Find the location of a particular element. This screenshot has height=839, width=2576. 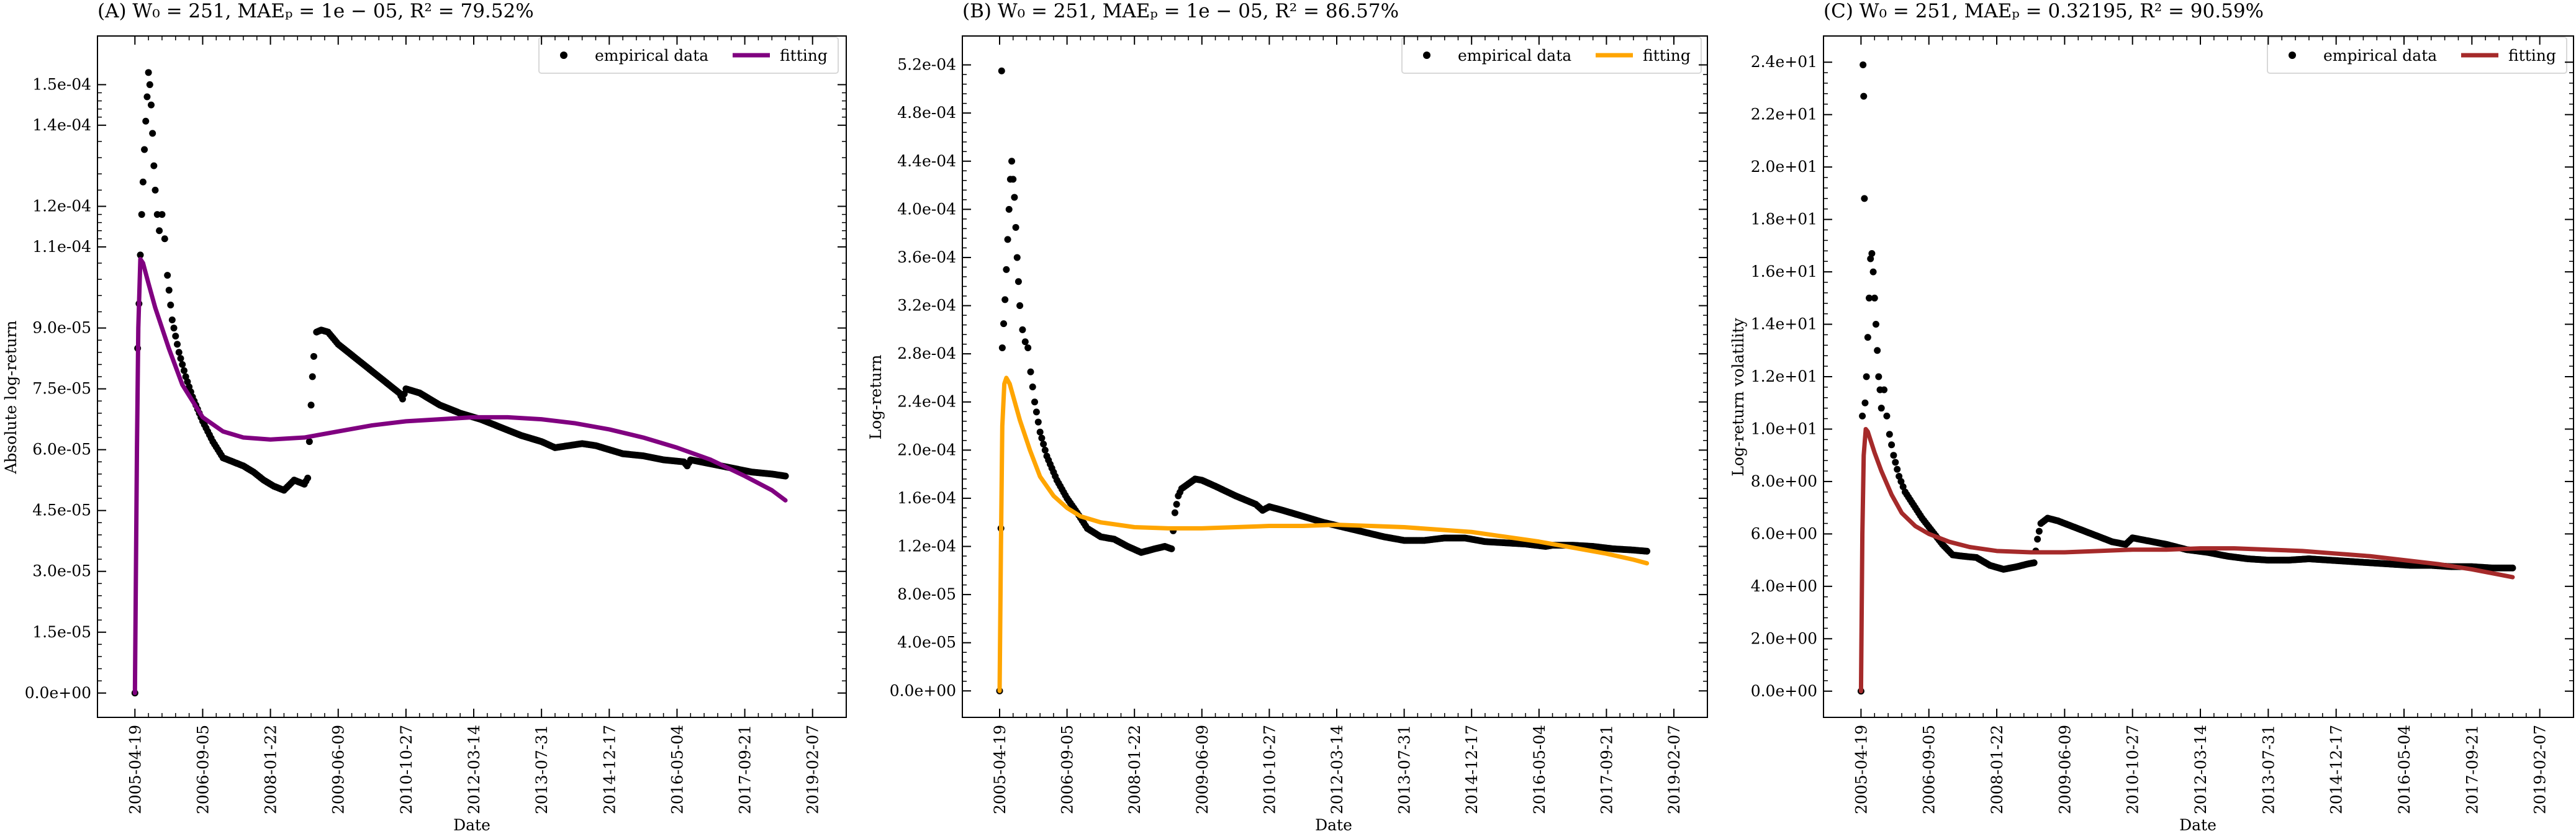

panel-b-x-tick-label: 2012-03-14 is located at coordinates (1337, 770).